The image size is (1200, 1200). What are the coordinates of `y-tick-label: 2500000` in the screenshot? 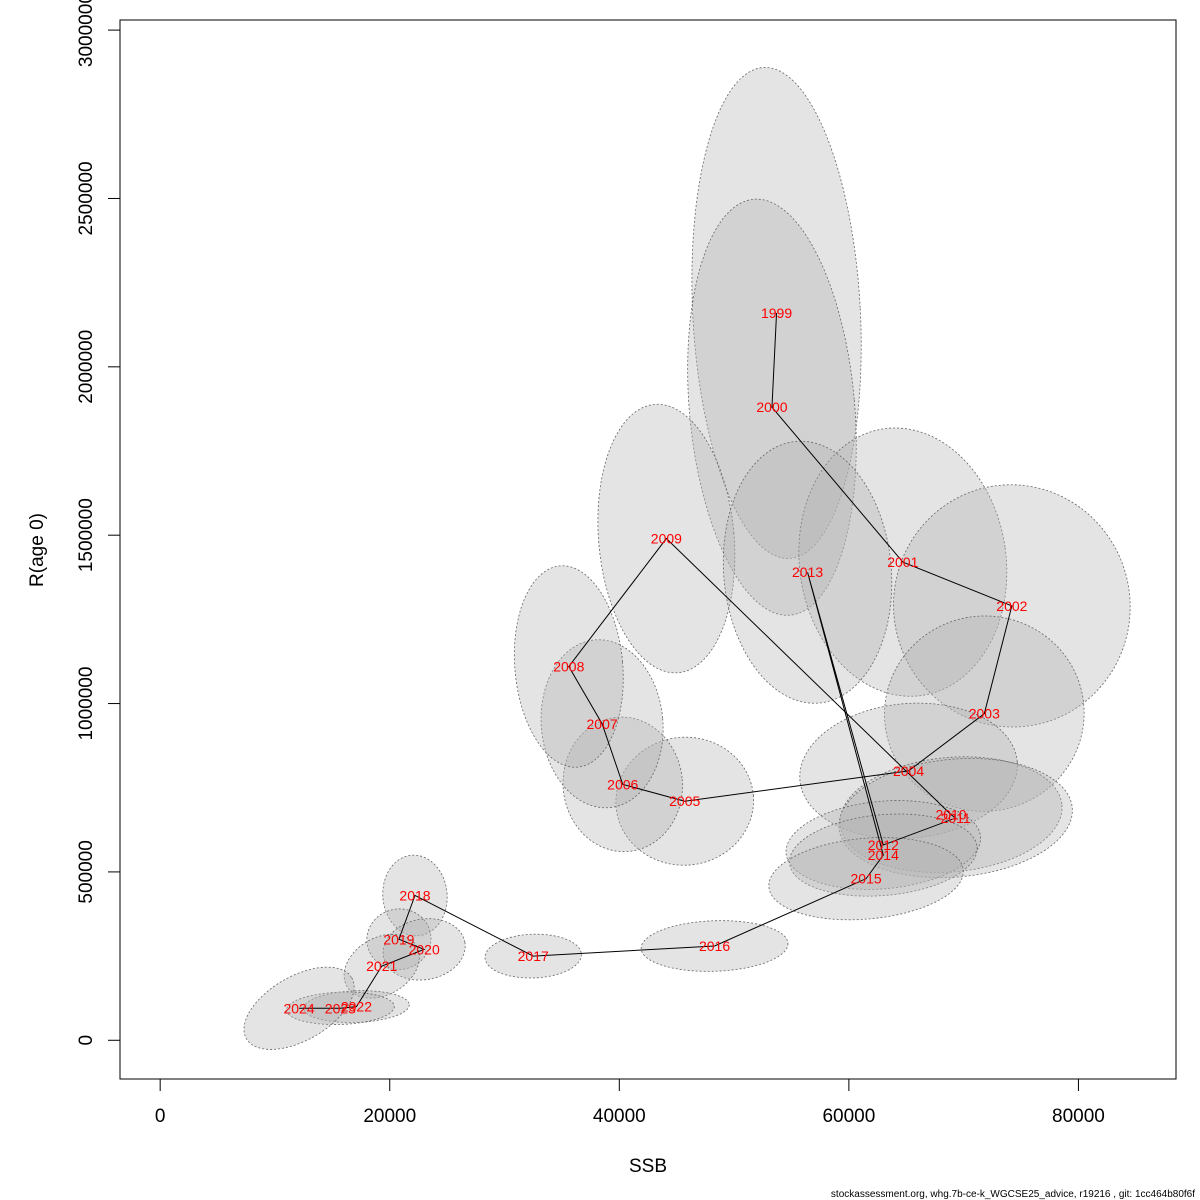 It's located at (86, 198).